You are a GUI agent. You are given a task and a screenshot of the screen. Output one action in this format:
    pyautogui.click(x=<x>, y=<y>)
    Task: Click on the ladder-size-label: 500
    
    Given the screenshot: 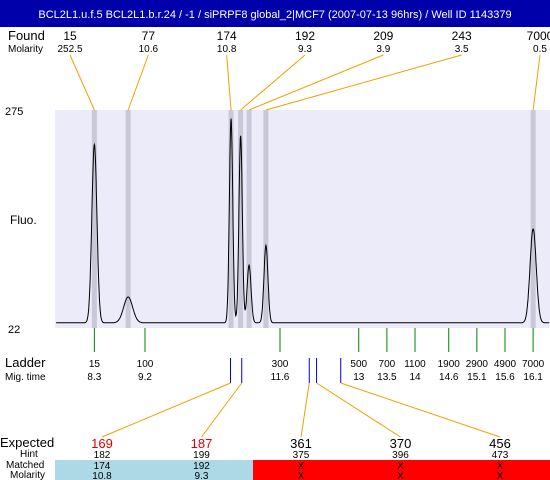 What is the action you would take?
    pyautogui.click(x=358, y=364)
    